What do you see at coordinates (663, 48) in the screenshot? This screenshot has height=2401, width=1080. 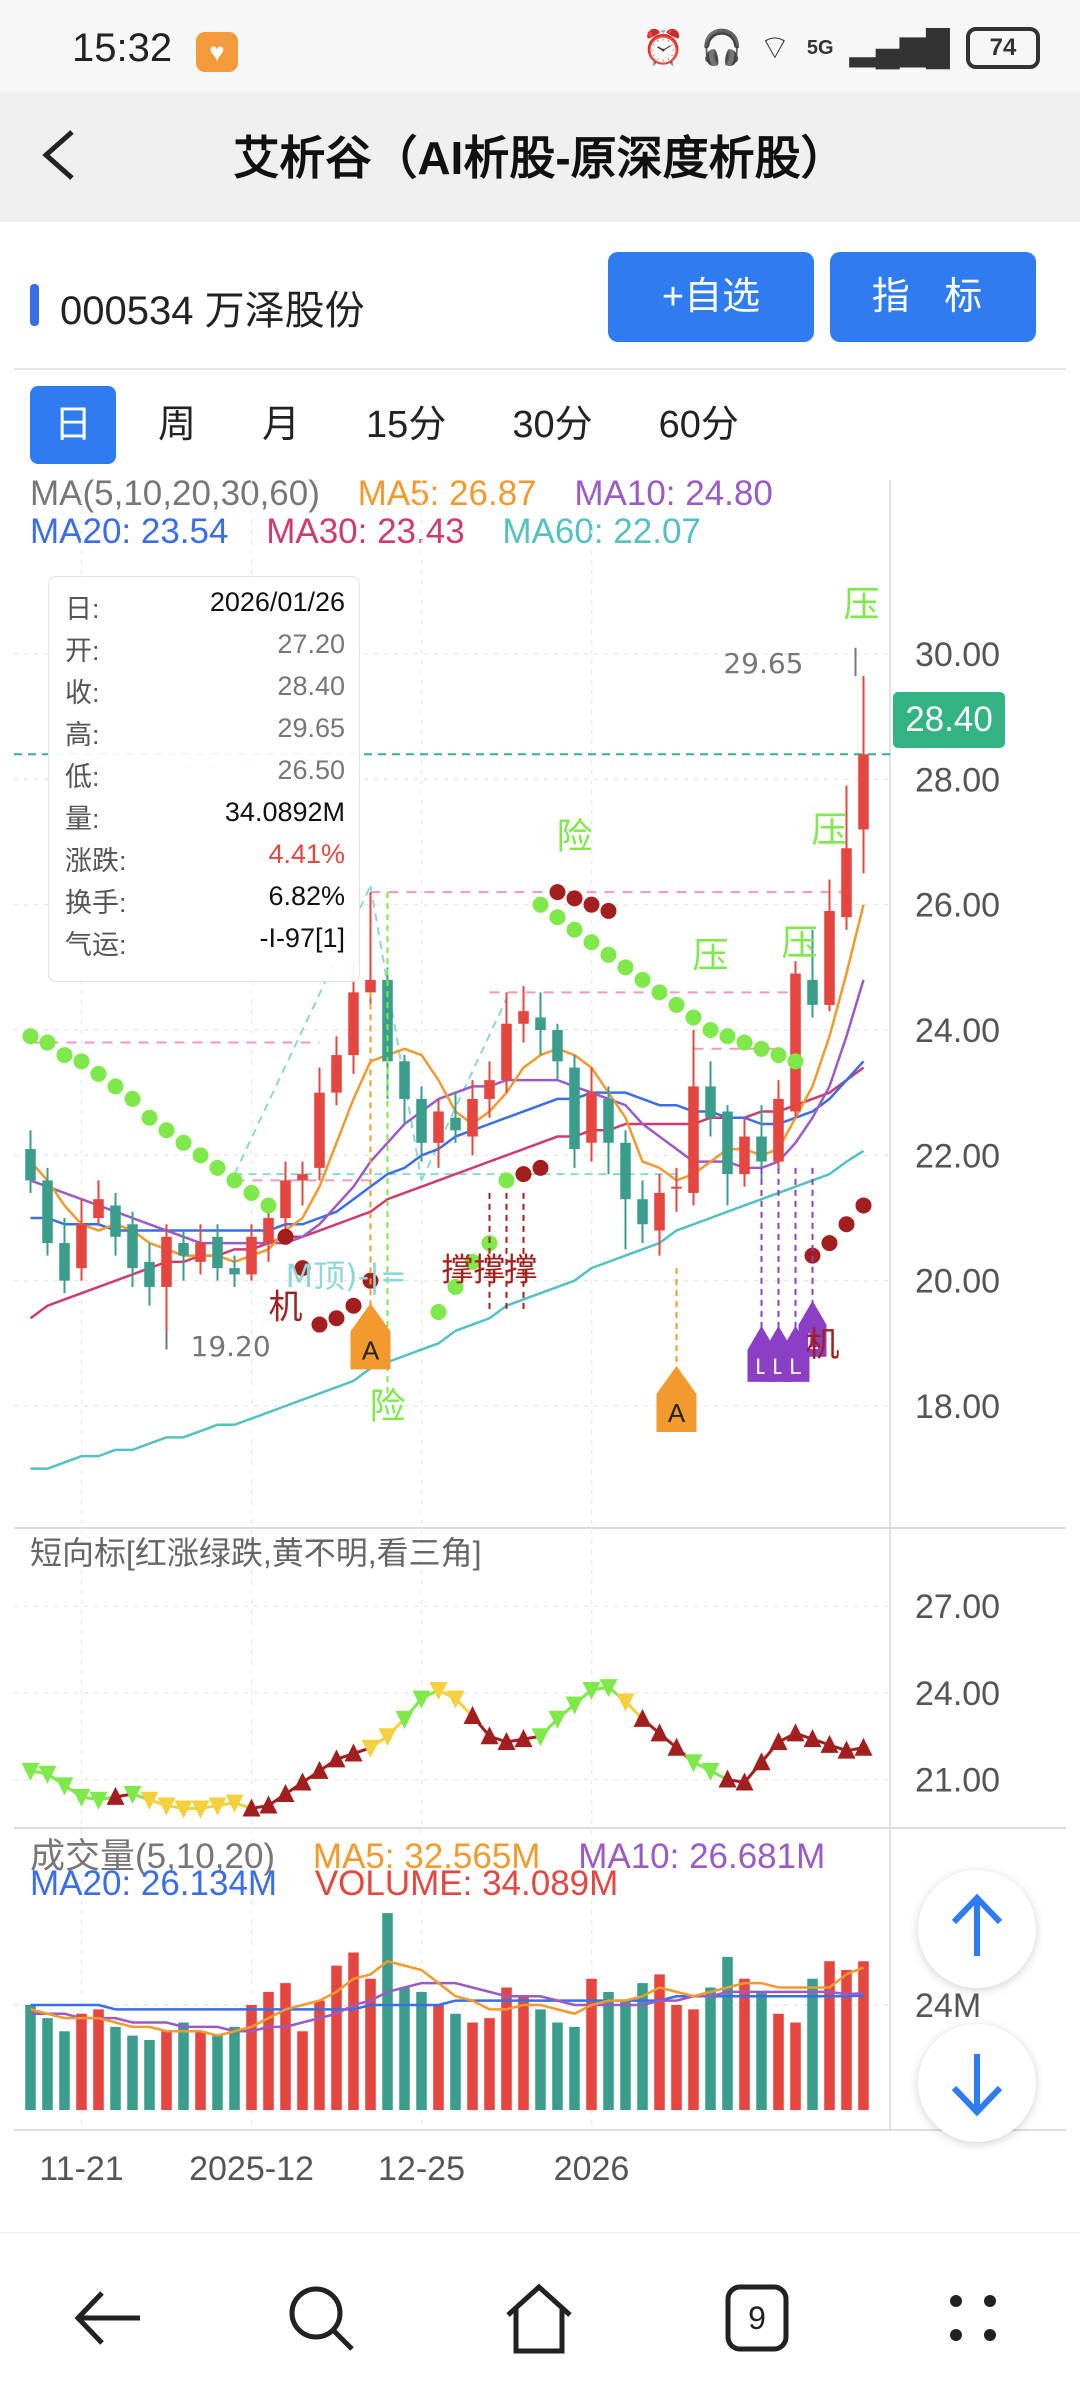 I see `alarm-icon: ⏰` at bounding box center [663, 48].